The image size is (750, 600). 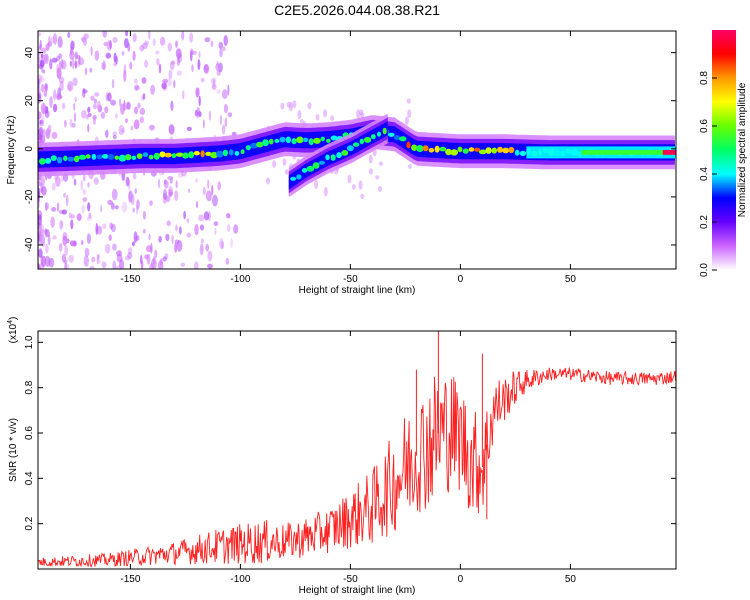 I want to click on y-tick-label: 0.8, so click(x=29, y=387).